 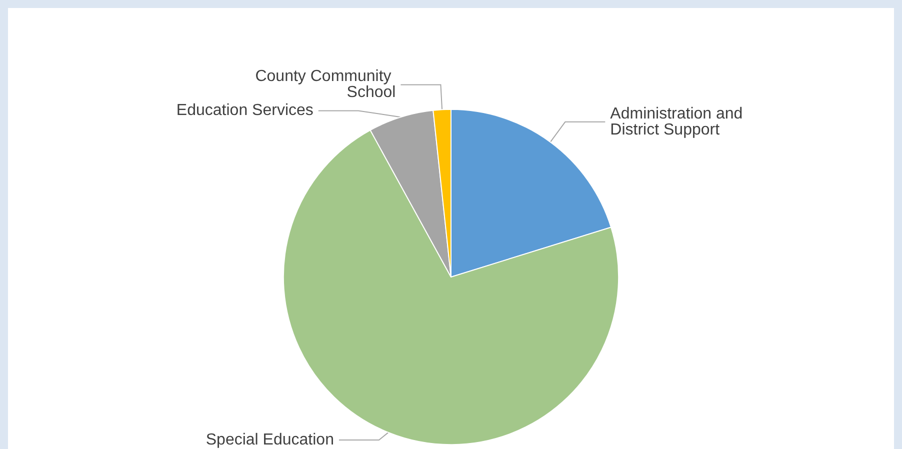 What do you see at coordinates (270, 440) in the screenshot?
I see `slice-label: Special Education` at bounding box center [270, 440].